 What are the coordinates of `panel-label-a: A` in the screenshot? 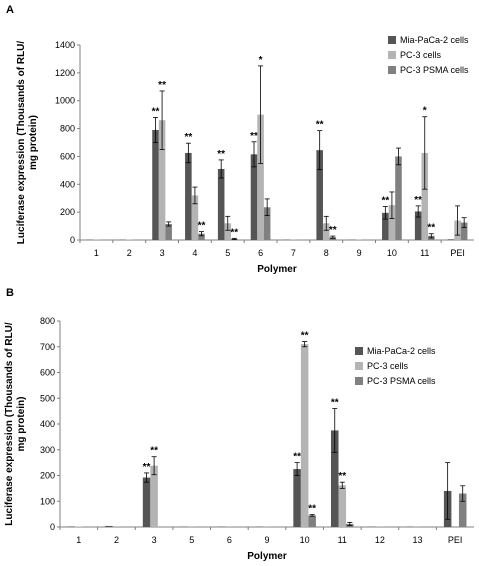 It's located at (10, 10).